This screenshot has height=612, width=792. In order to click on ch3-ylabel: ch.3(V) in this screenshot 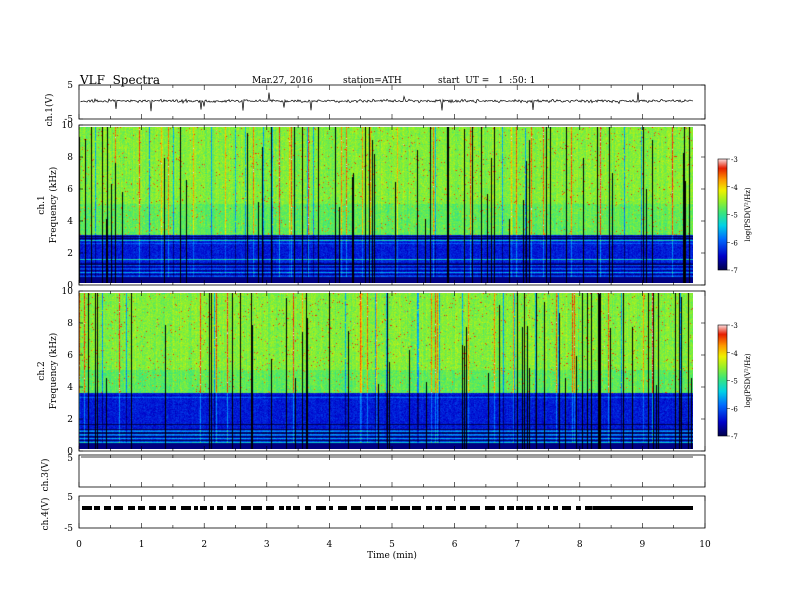, I will do `click(45, 475)`.